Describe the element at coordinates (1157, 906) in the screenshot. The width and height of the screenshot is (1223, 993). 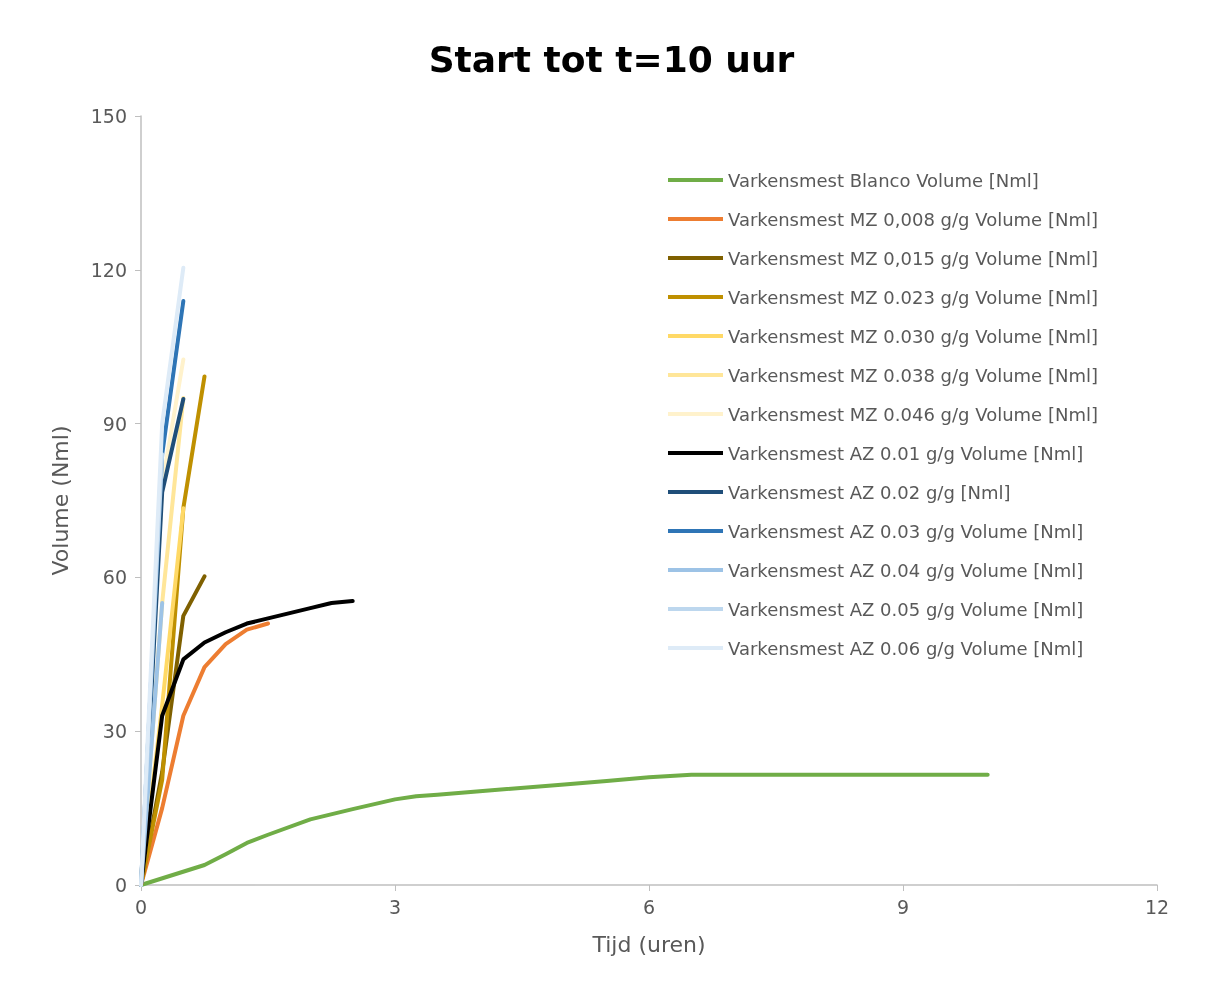
I see `x-tick-label: 12` at that location.